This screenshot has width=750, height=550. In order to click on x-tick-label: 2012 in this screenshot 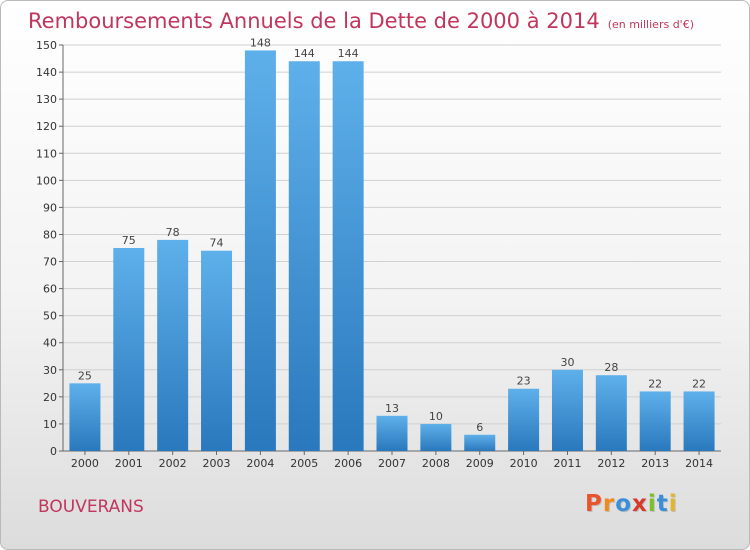, I will do `click(611, 463)`.